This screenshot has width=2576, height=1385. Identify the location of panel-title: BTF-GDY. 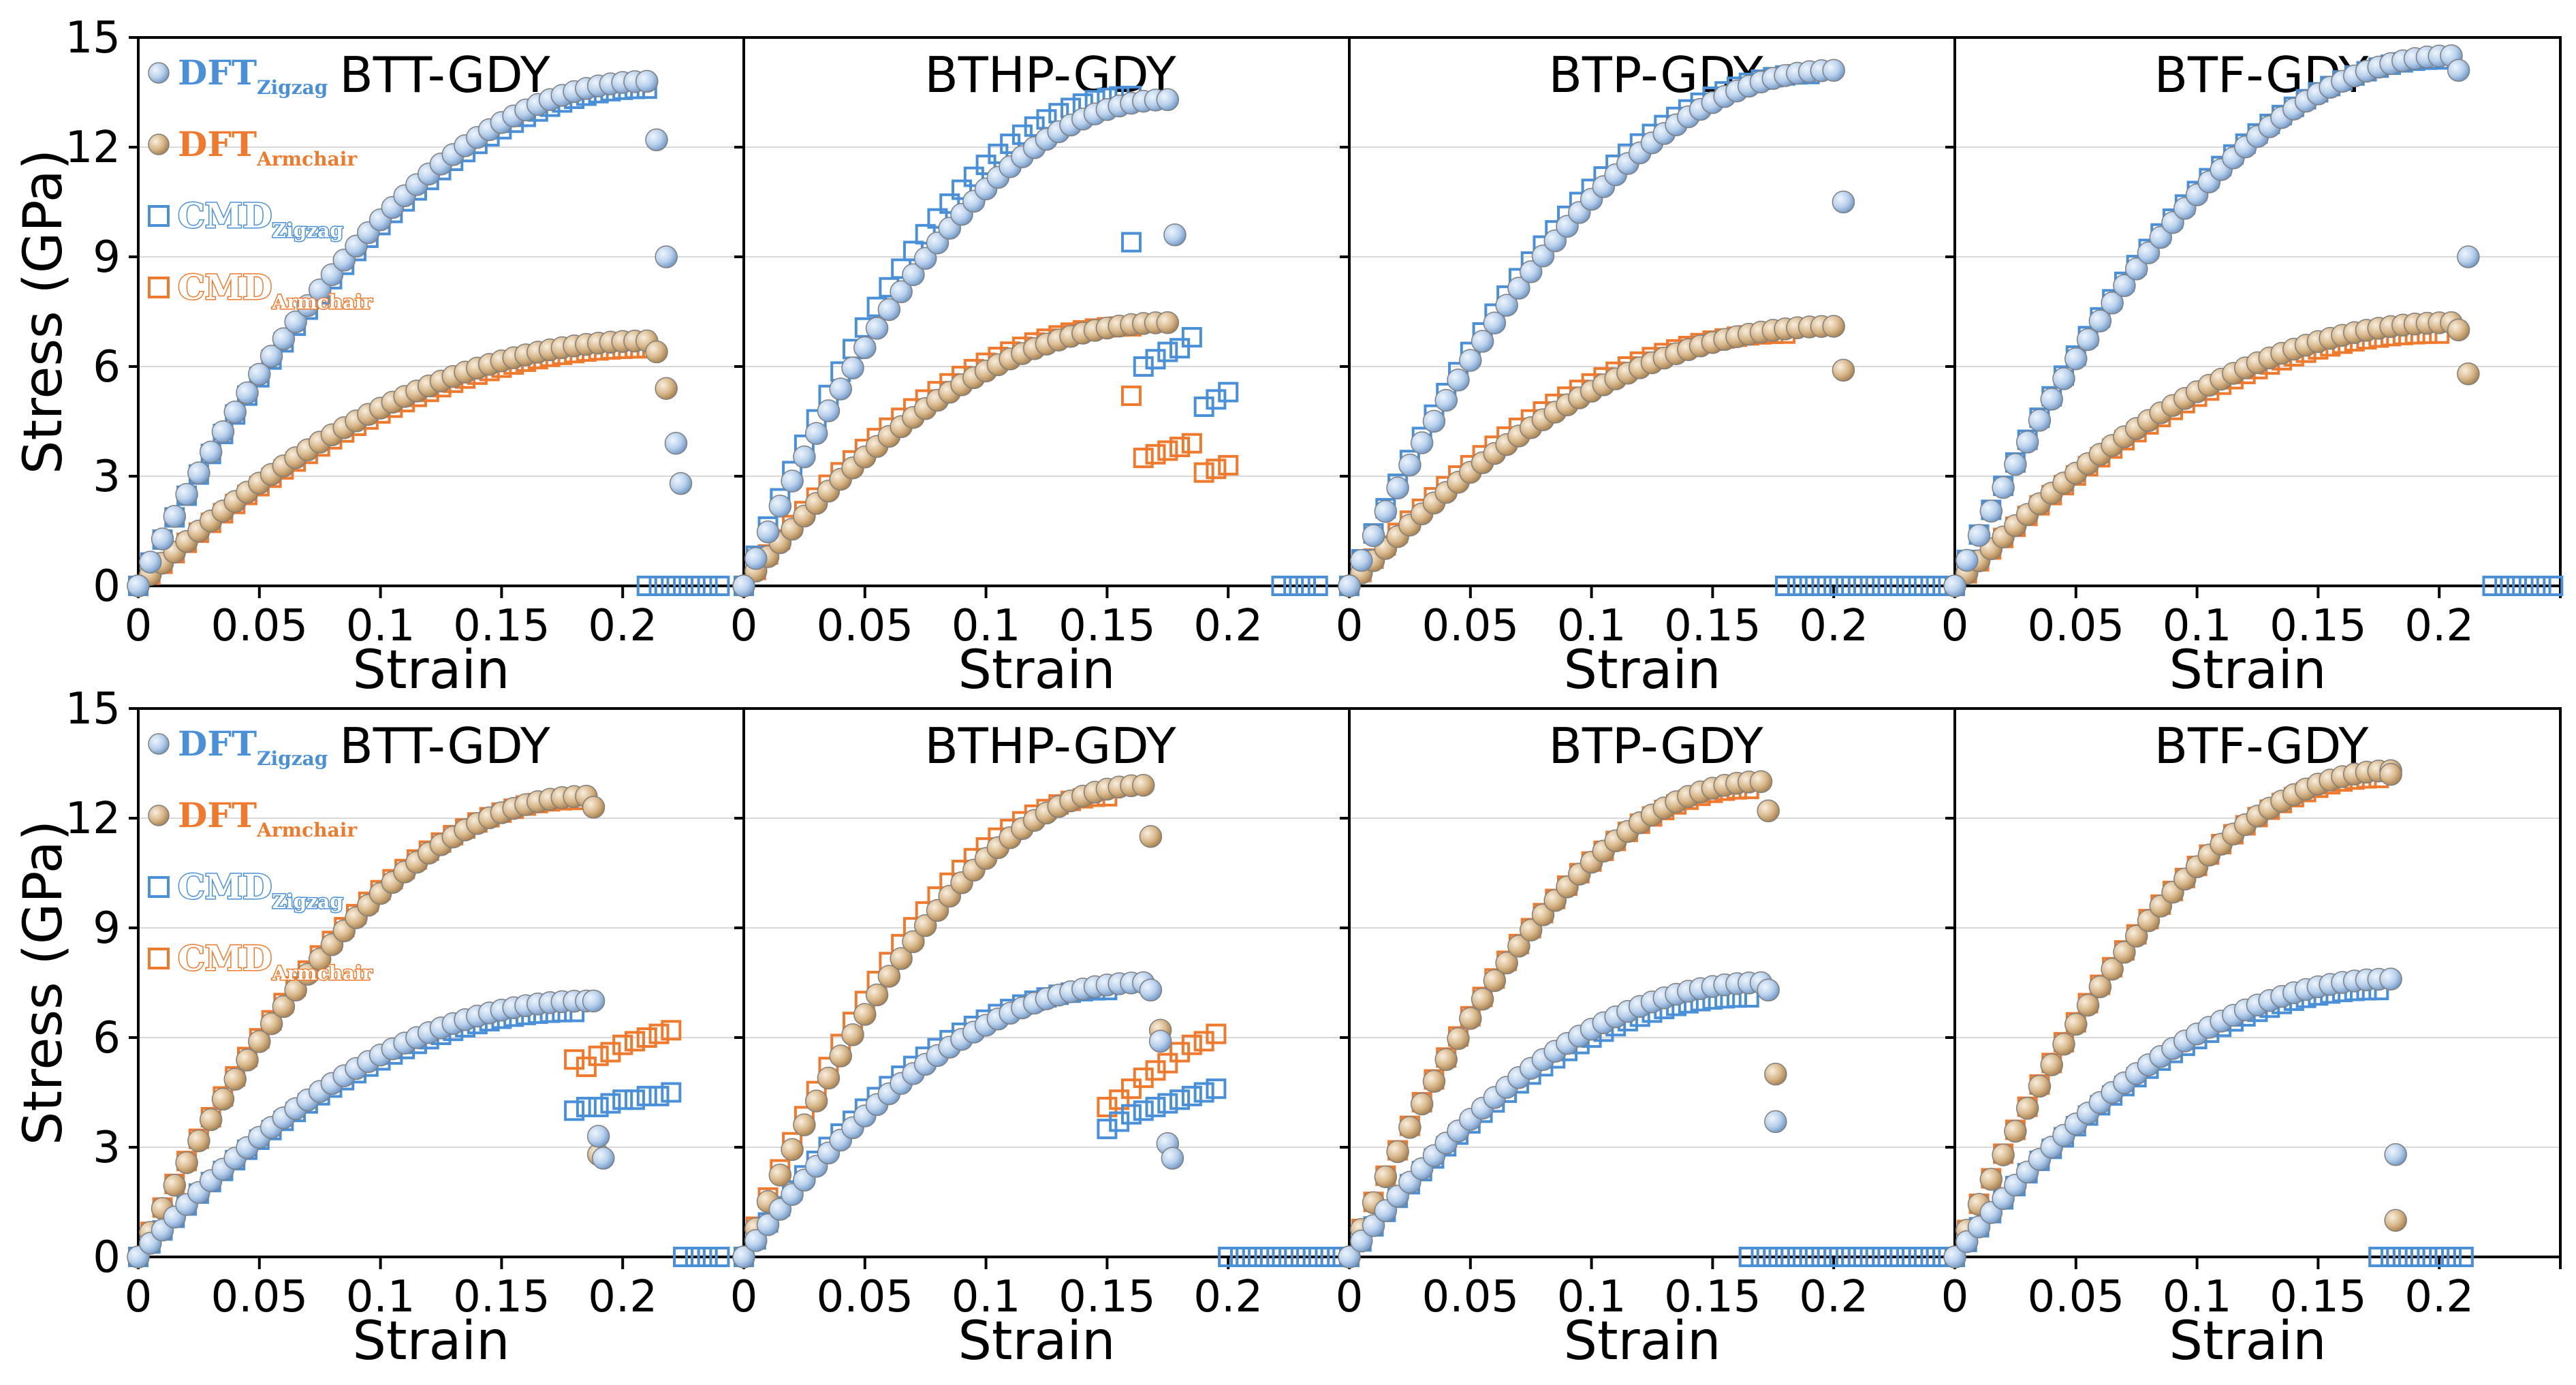
(2262, 746).